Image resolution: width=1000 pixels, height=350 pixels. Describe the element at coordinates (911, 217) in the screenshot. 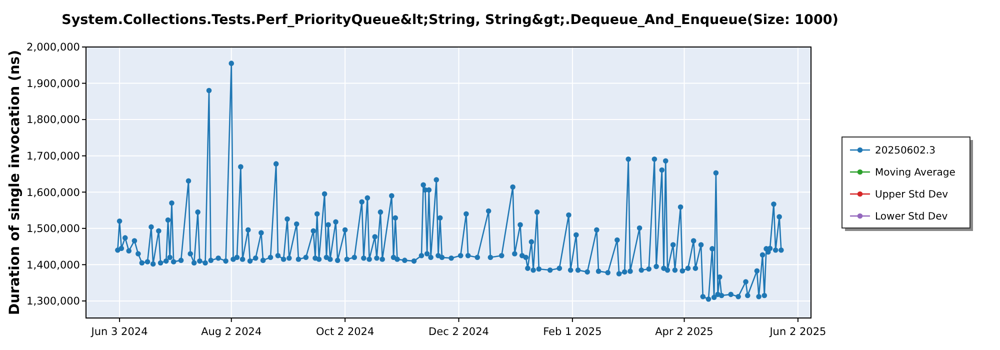

I see `legend-label: Lower Std Dev` at that location.